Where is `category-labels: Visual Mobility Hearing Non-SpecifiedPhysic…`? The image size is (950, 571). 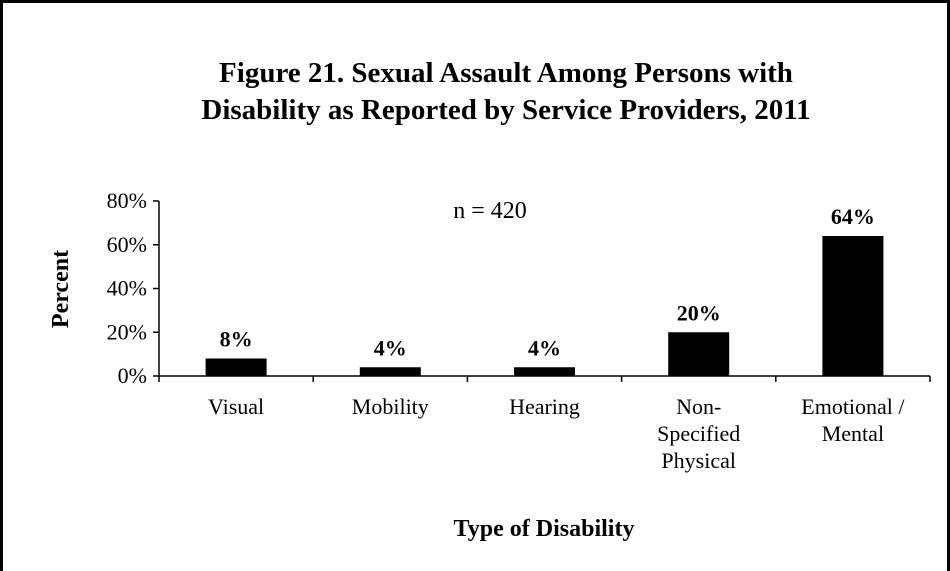 category-labels: Visual Mobility Hearing Non-SpecifiedPhysic… is located at coordinates (556, 433).